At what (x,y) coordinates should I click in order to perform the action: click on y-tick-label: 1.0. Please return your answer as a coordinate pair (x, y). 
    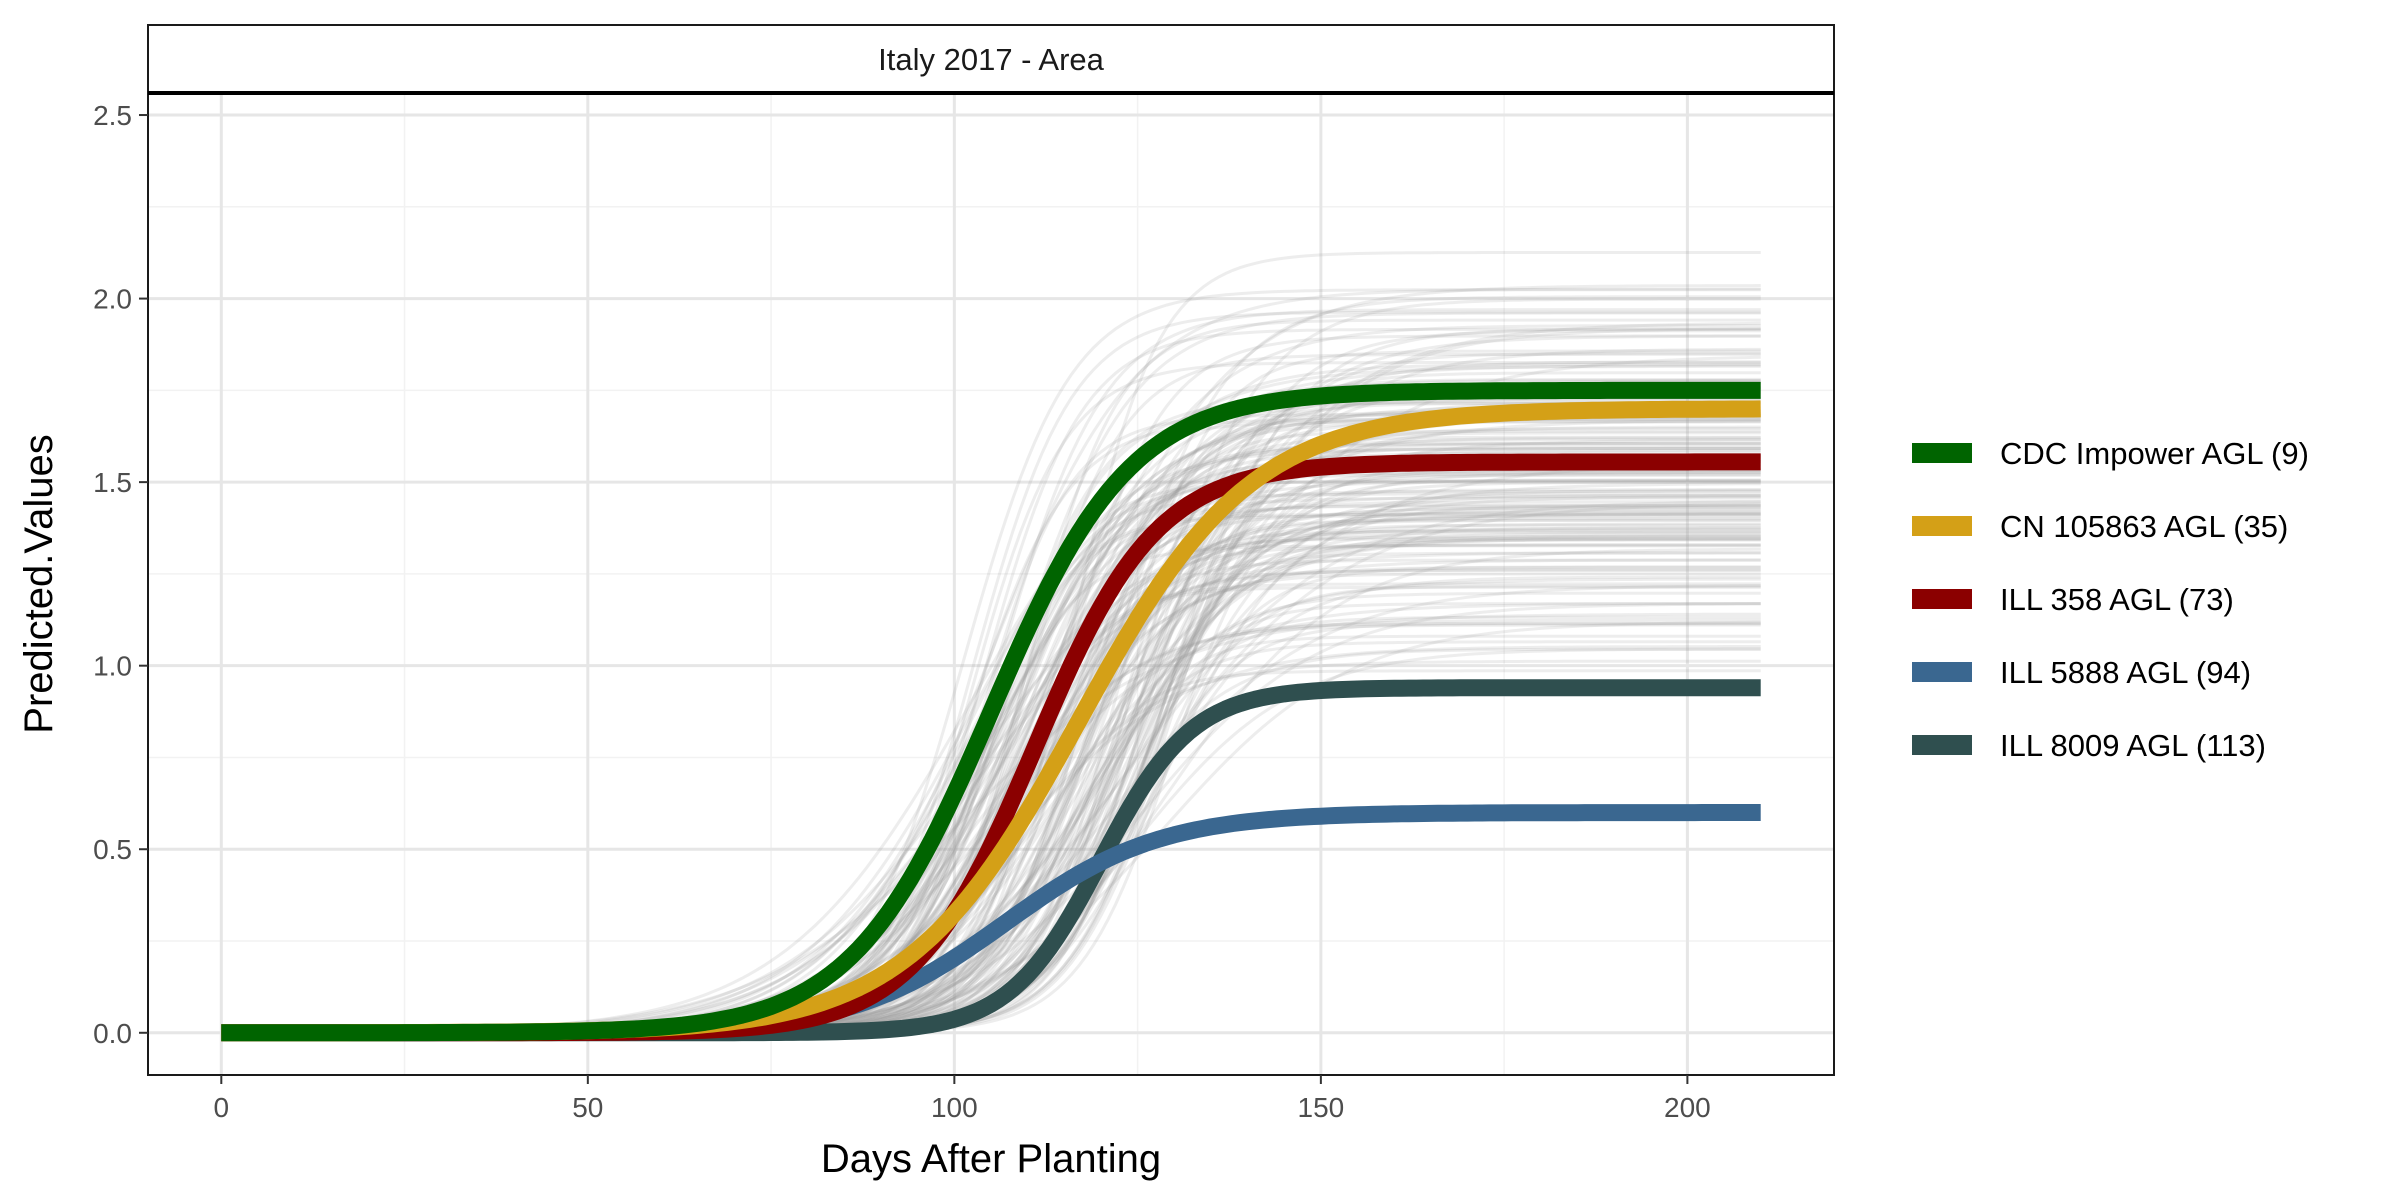
    Looking at the image, I should click on (112, 666).